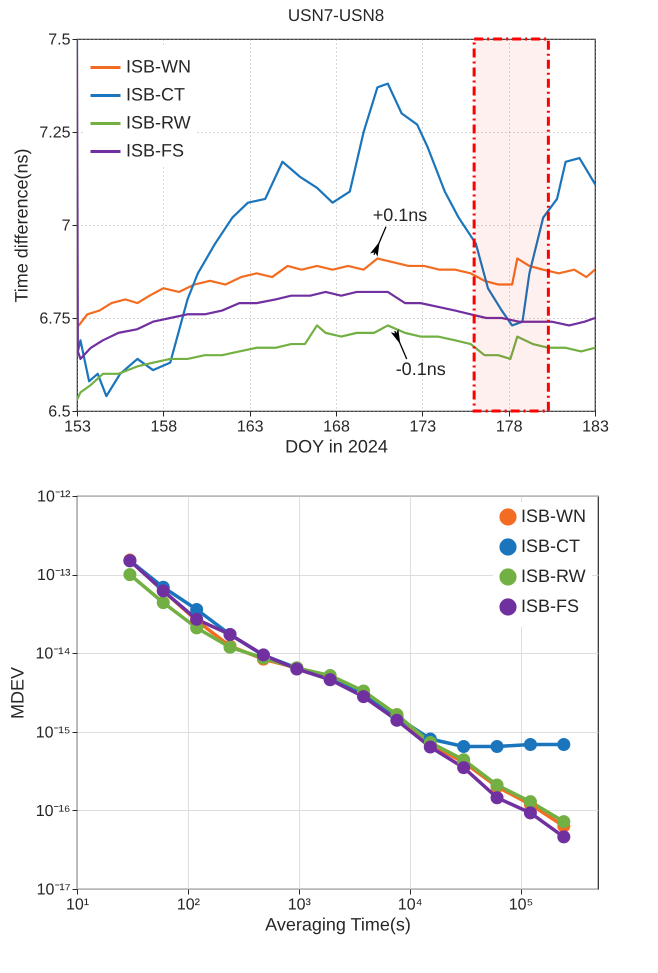 This screenshot has width=658, height=973. Describe the element at coordinates (338, 924) in the screenshot. I see `x-axis-title: Averaging Time(s)` at that location.